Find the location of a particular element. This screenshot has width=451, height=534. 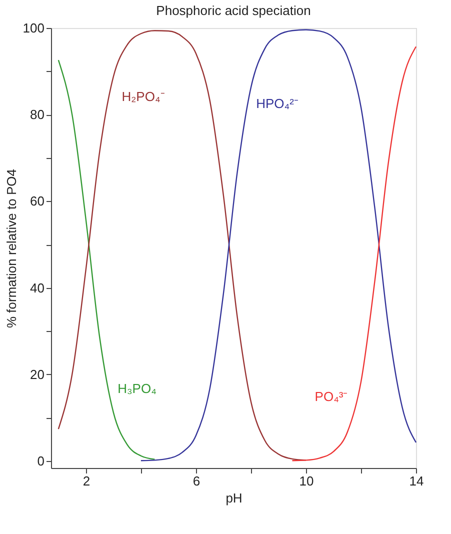

y-tick-label: 0 is located at coordinates (40, 461).